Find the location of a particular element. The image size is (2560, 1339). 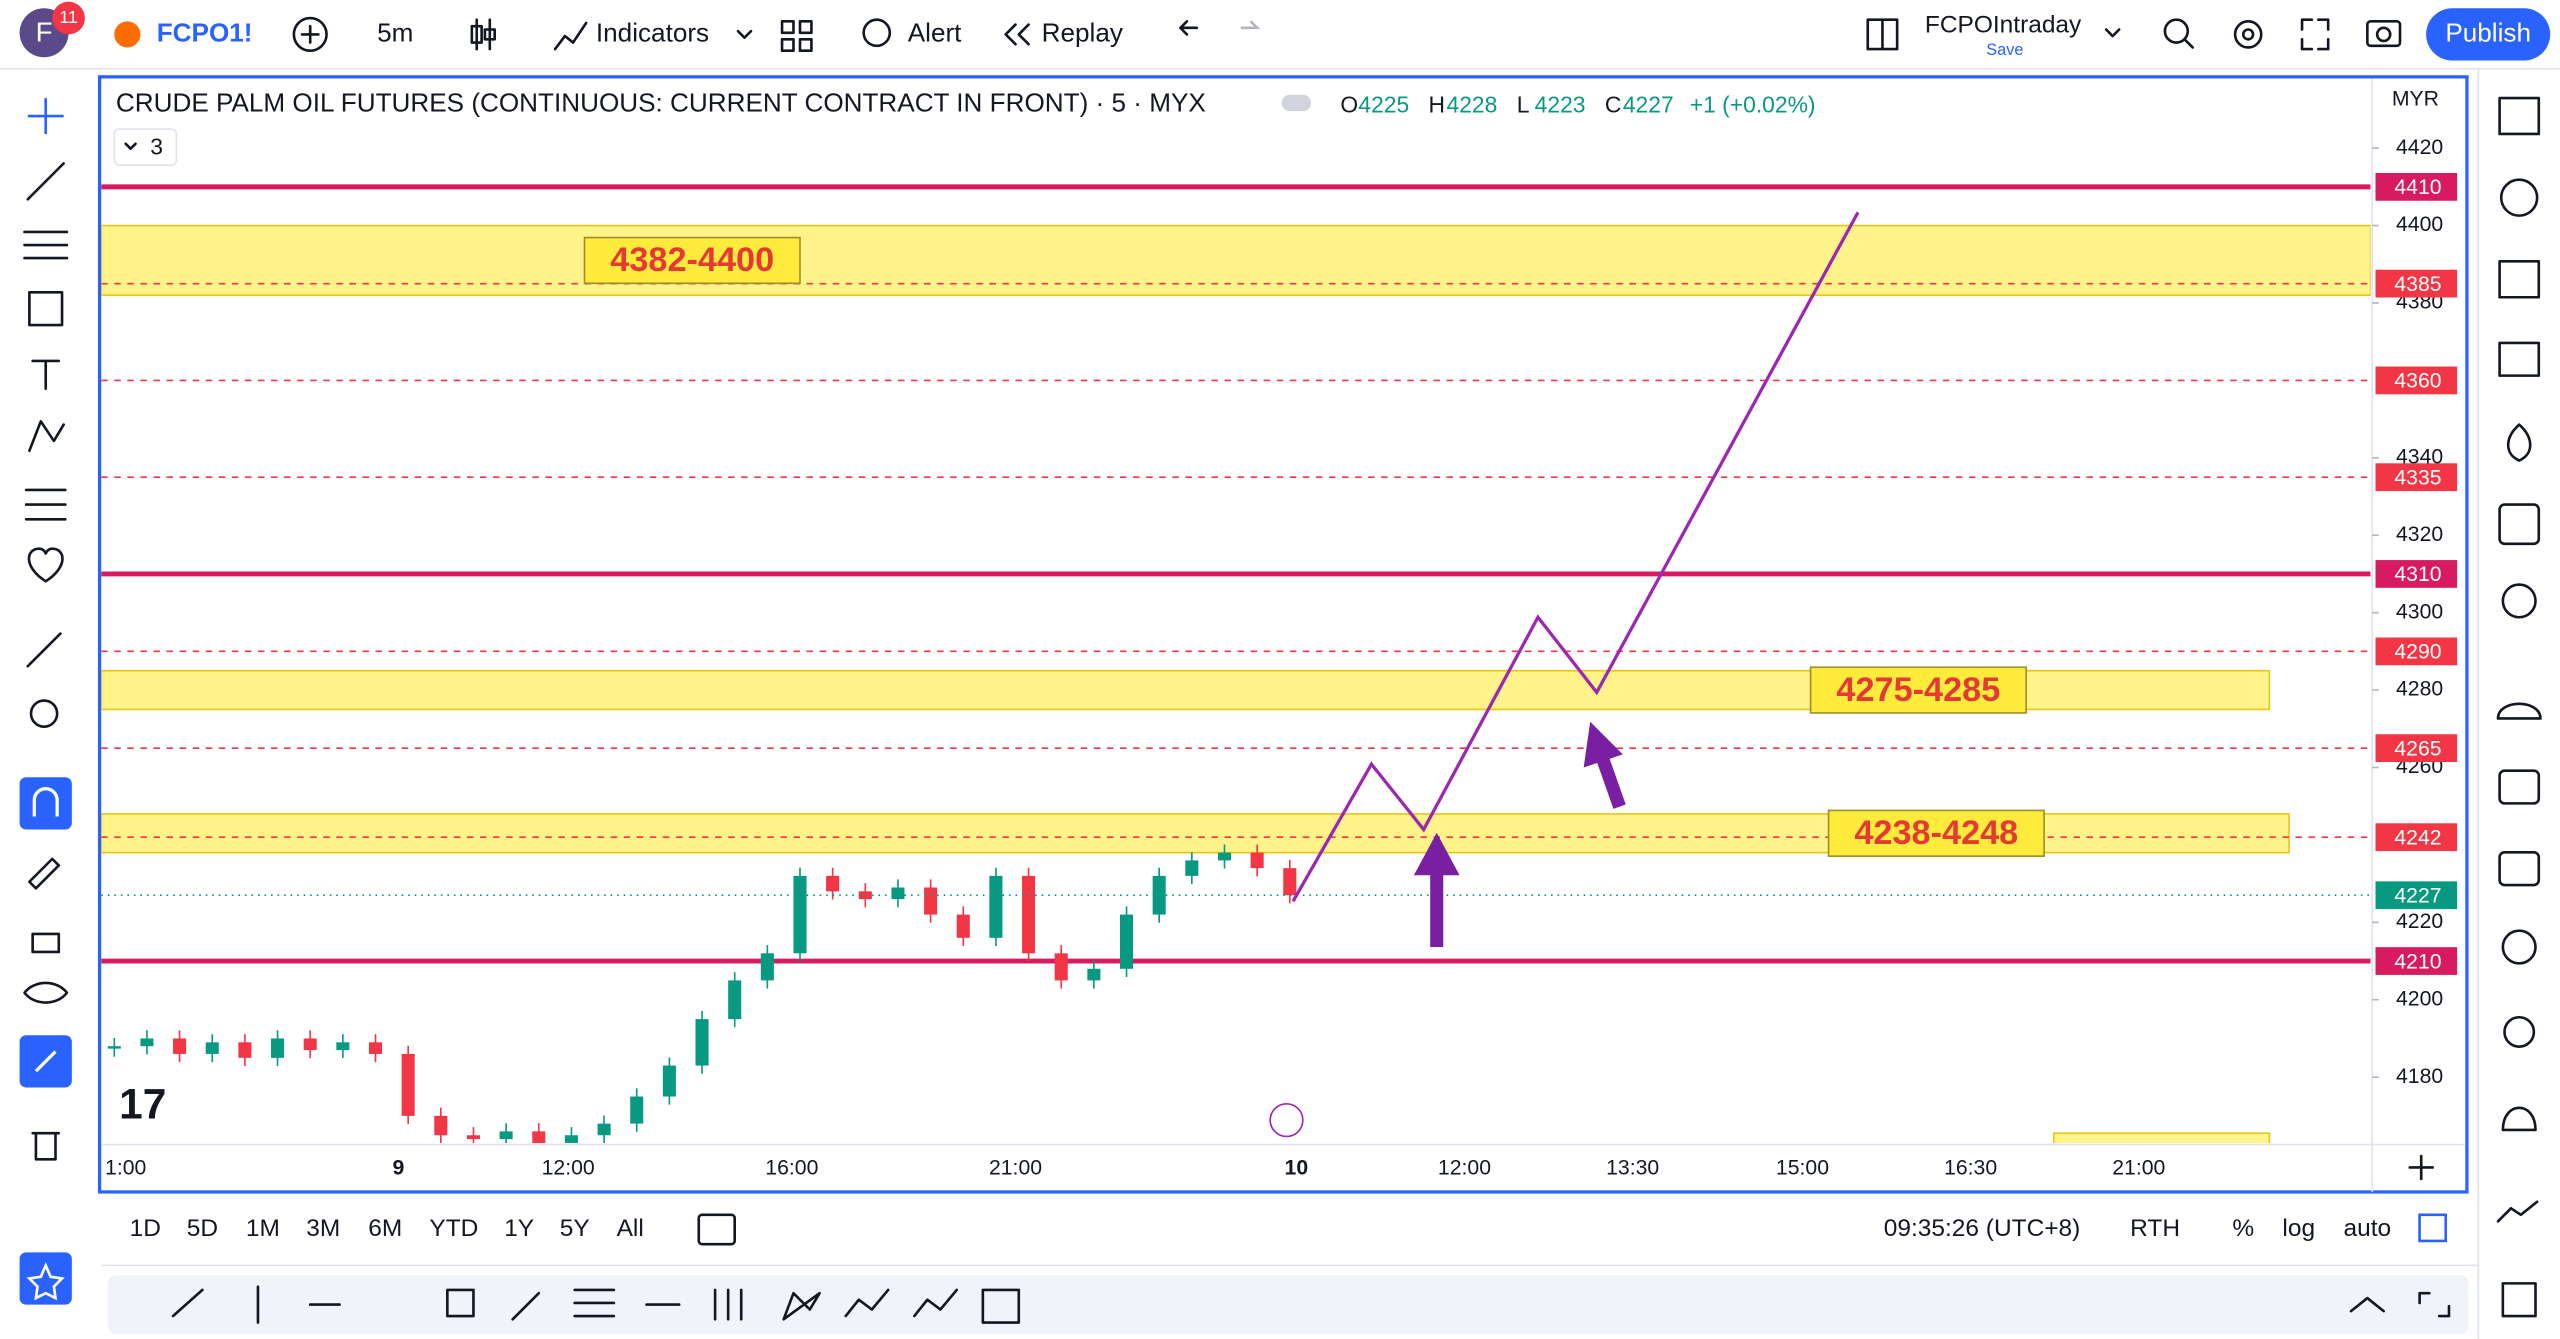

range-button: 1M is located at coordinates (263, 1228).